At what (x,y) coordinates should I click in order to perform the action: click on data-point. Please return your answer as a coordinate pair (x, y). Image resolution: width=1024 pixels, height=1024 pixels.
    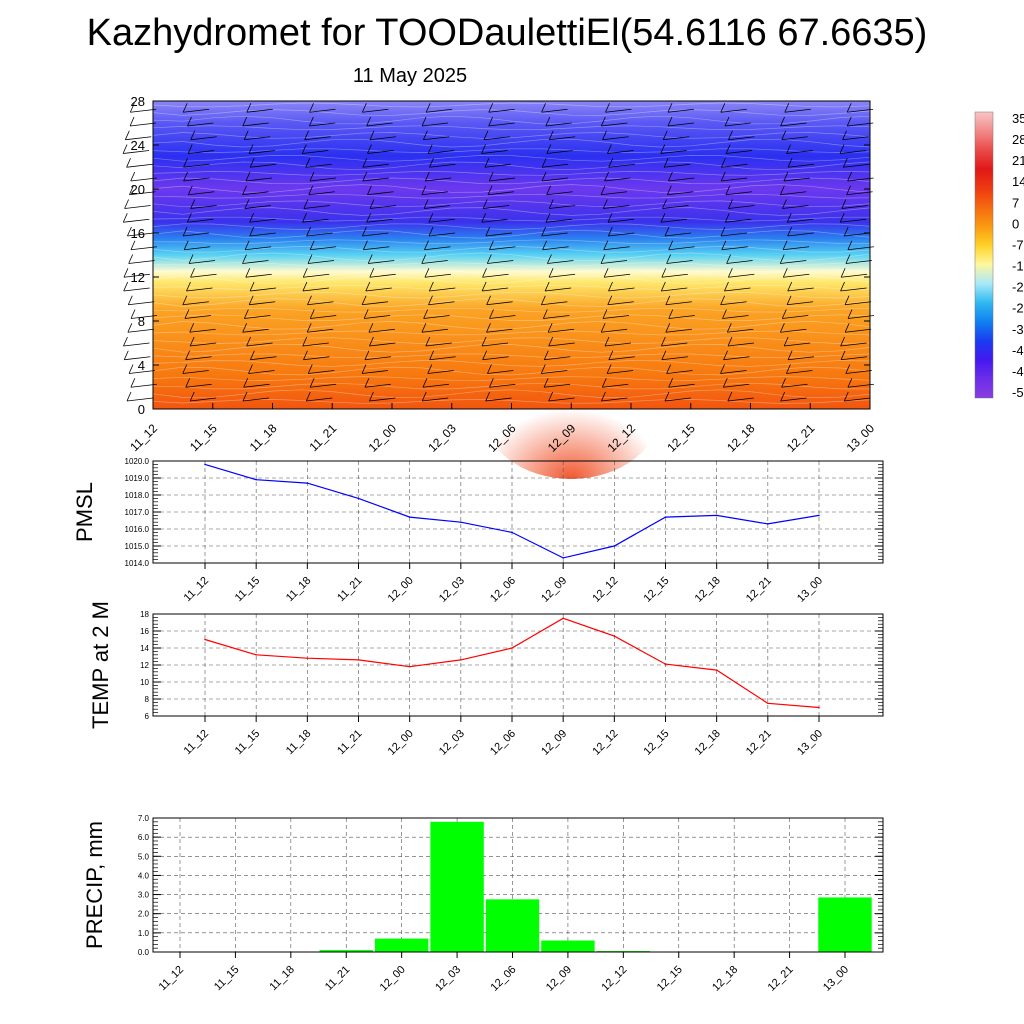
    Looking at the image, I should click on (716, 515).